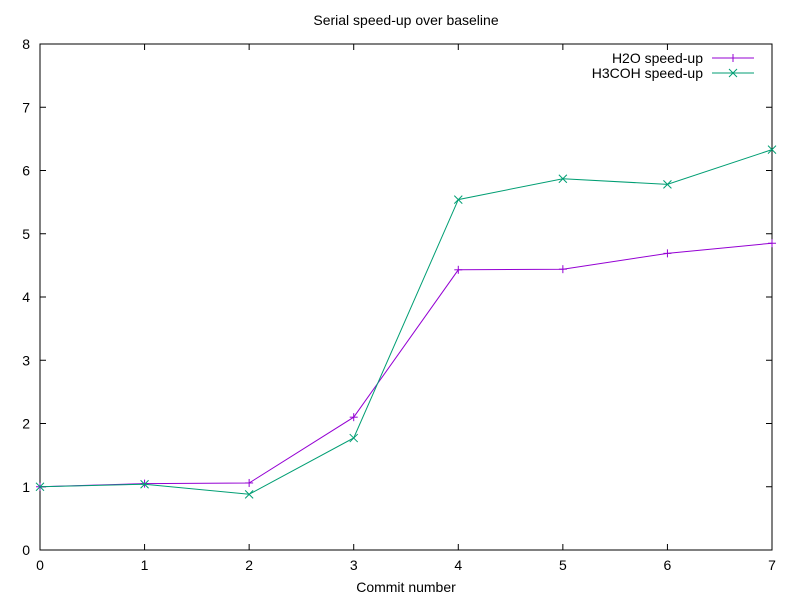 The image size is (800, 600). I want to click on data-point-s1-1-d2, so click(144, 484).